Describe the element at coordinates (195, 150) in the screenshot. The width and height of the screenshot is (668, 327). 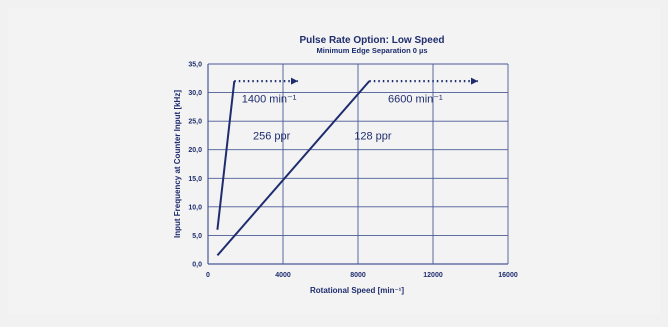
I see `y-tick-label: 20,0` at that location.